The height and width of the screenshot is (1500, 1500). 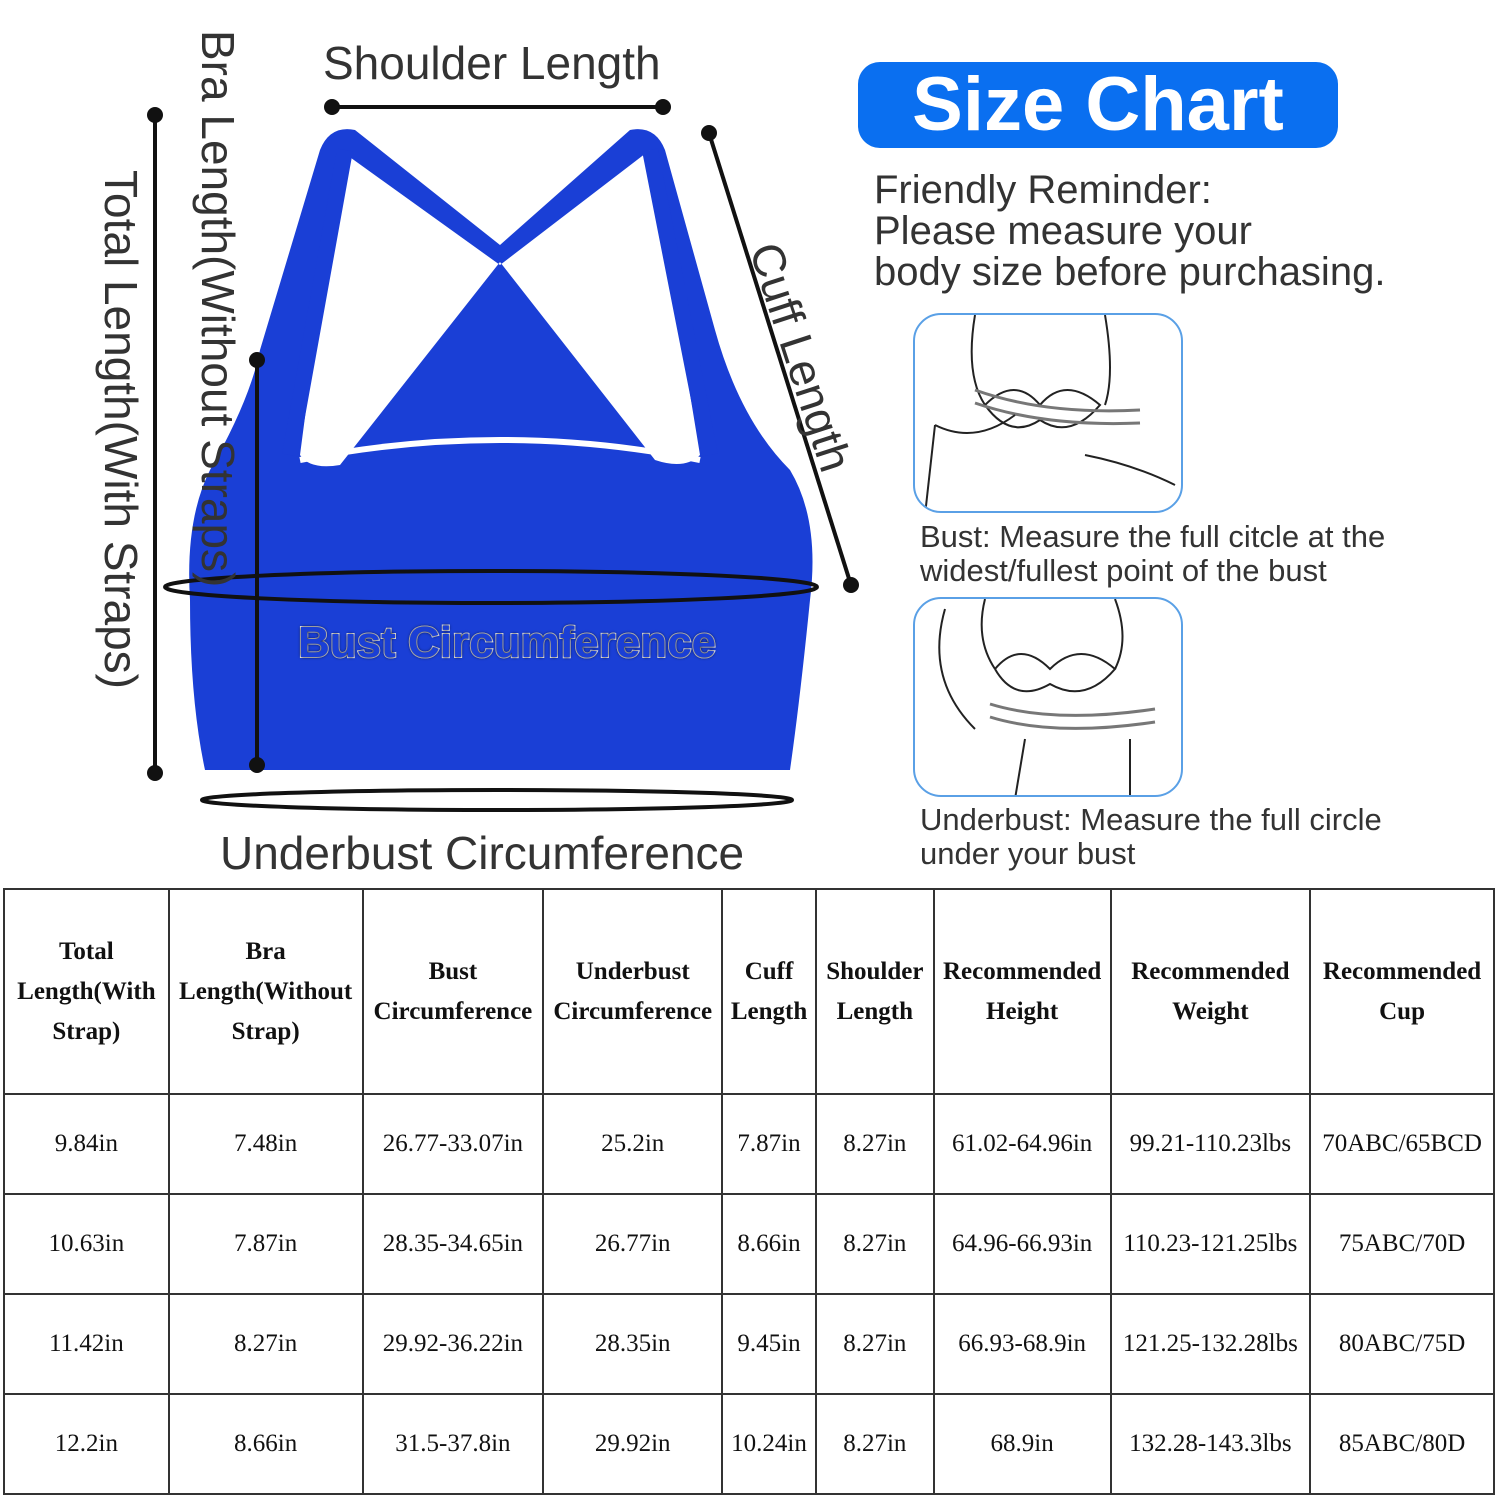 I want to click on table-cell: 9.45in, so click(x=769, y=1344).